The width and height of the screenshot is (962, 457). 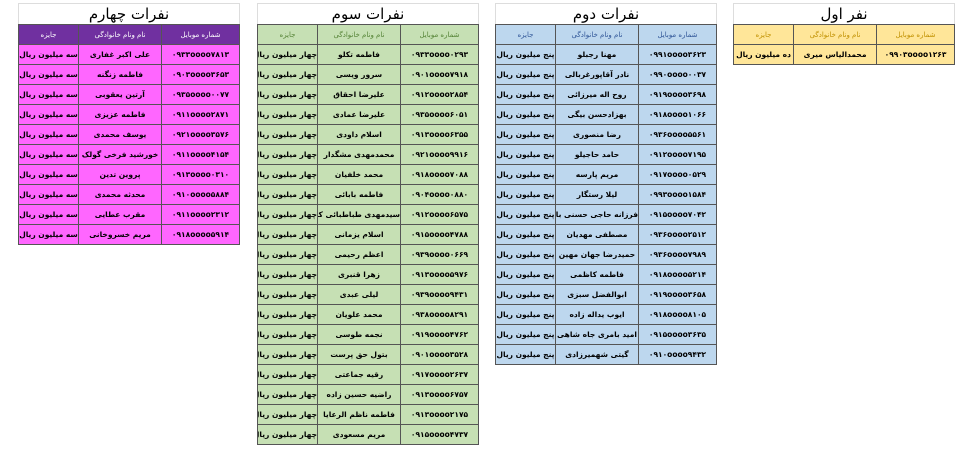 What do you see at coordinates (359, 274) in the screenshot?
I see `name-cell: زهرا قنبری` at bounding box center [359, 274].